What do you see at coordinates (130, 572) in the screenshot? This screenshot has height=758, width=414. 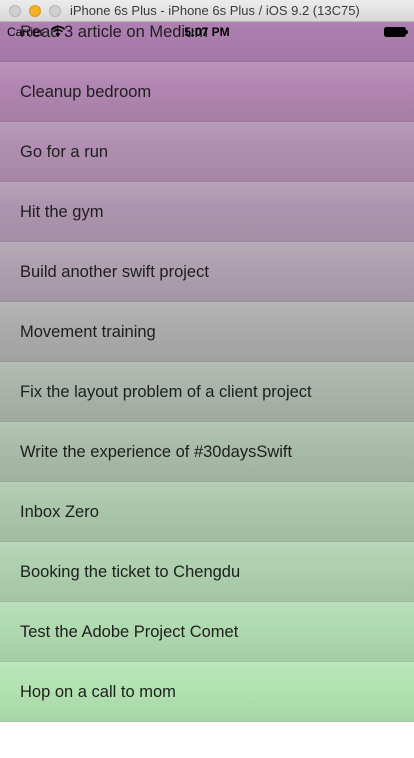 I see `task-label: Booking the ticket to Chengdu` at bounding box center [130, 572].